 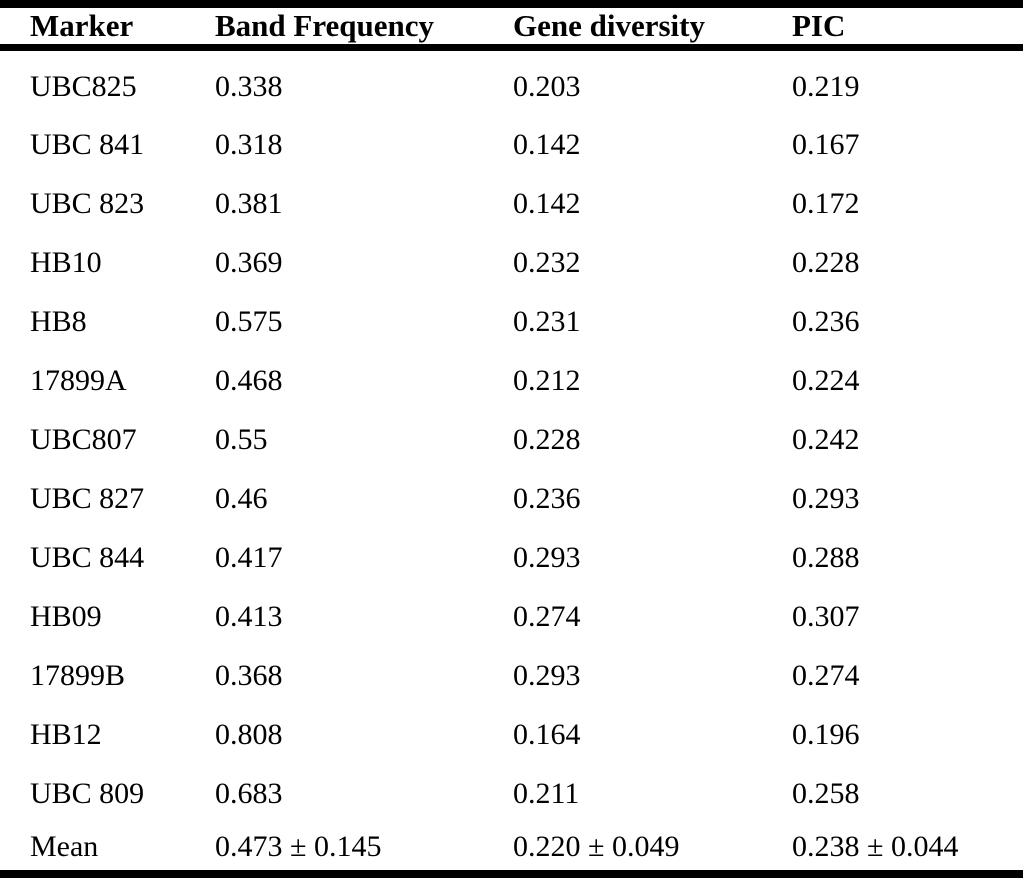 I want to click on table-header: Marker Band Frequency Gene diversity PIC, so click(x=511, y=26).